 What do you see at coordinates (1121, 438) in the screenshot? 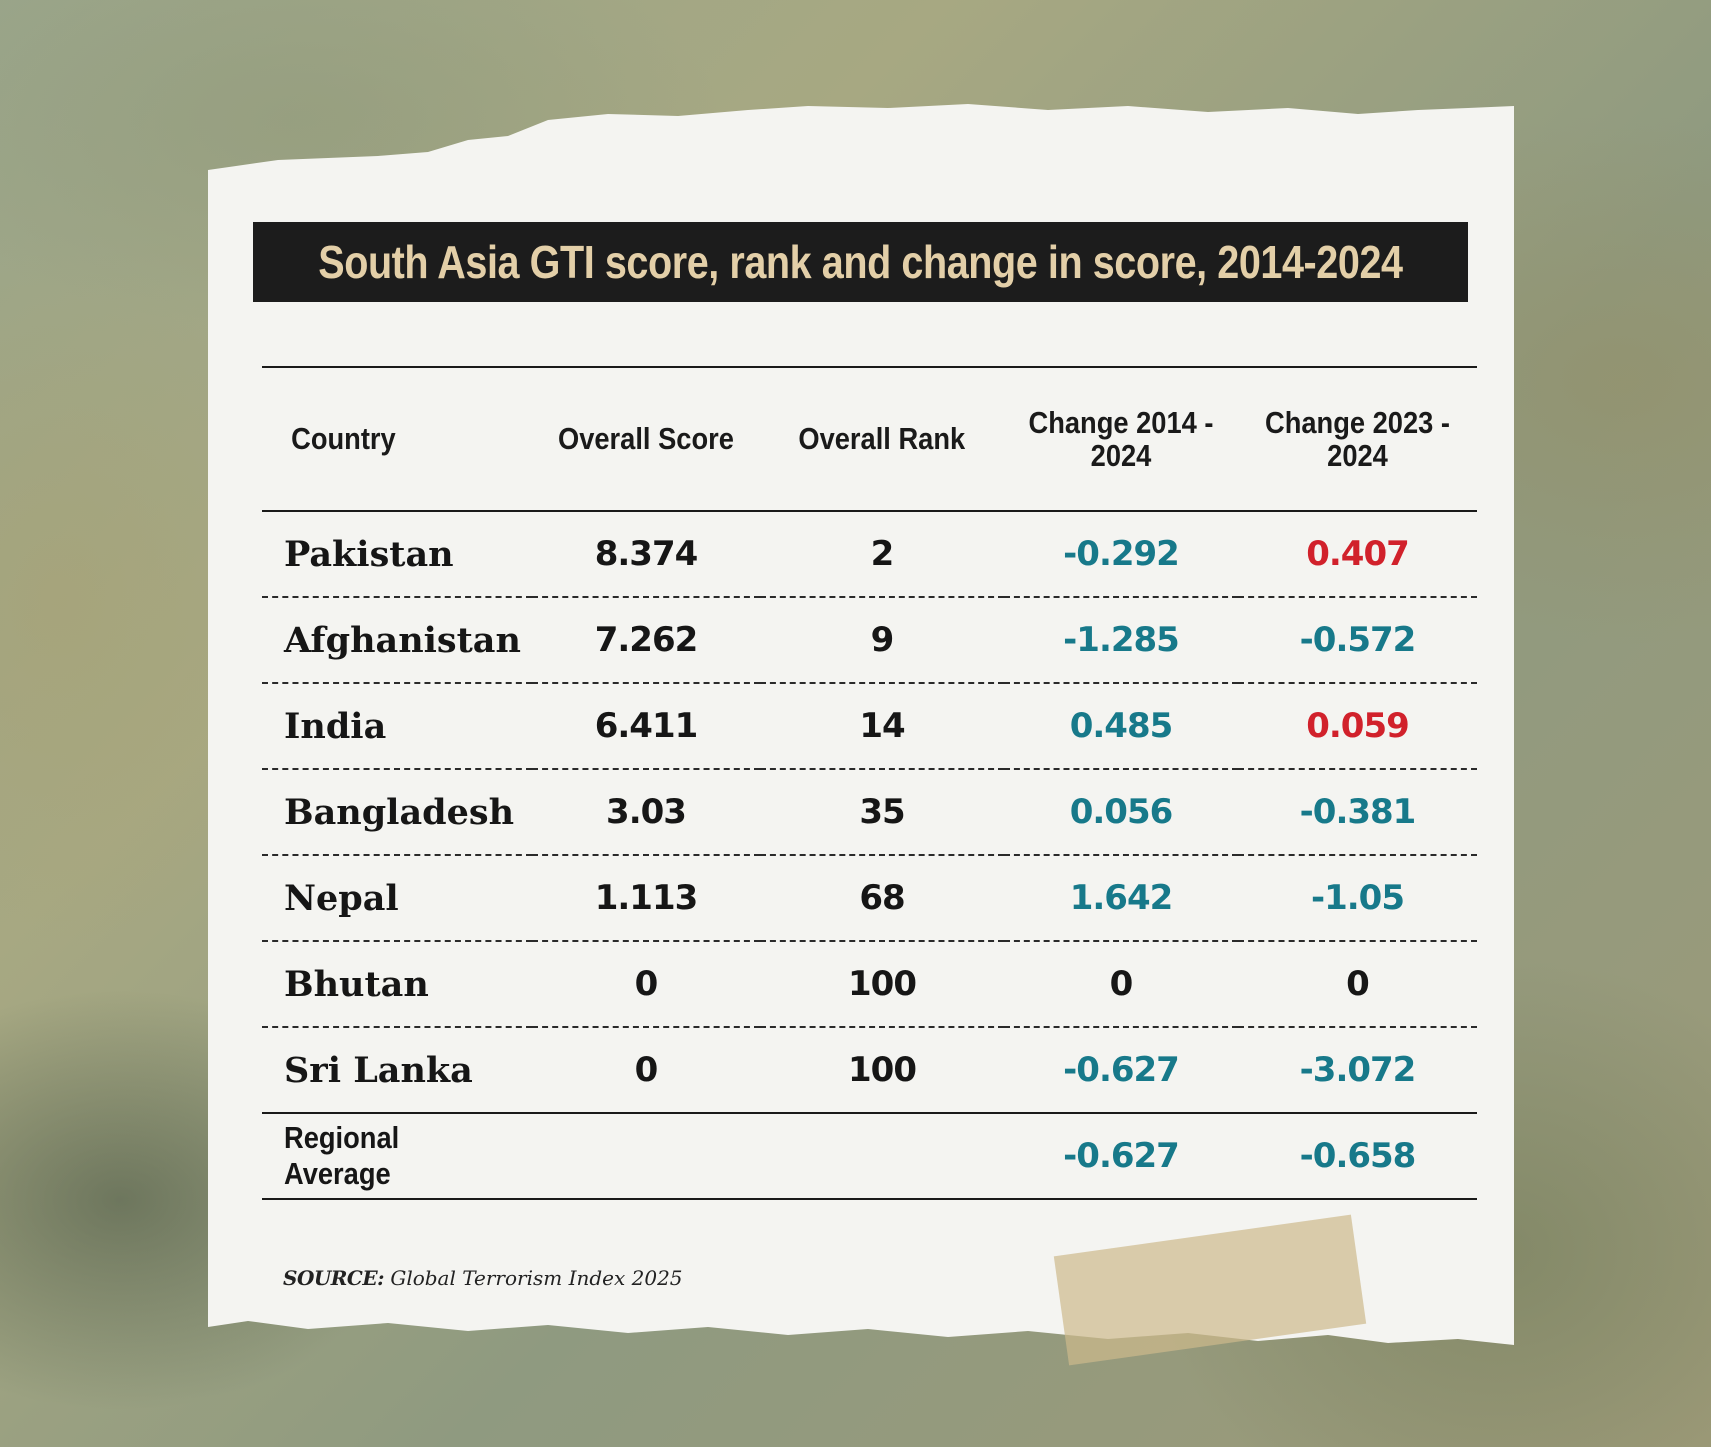
I see `header-change-2014-2024: Change 2014 - 2024` at bounding box center [1121, 438].